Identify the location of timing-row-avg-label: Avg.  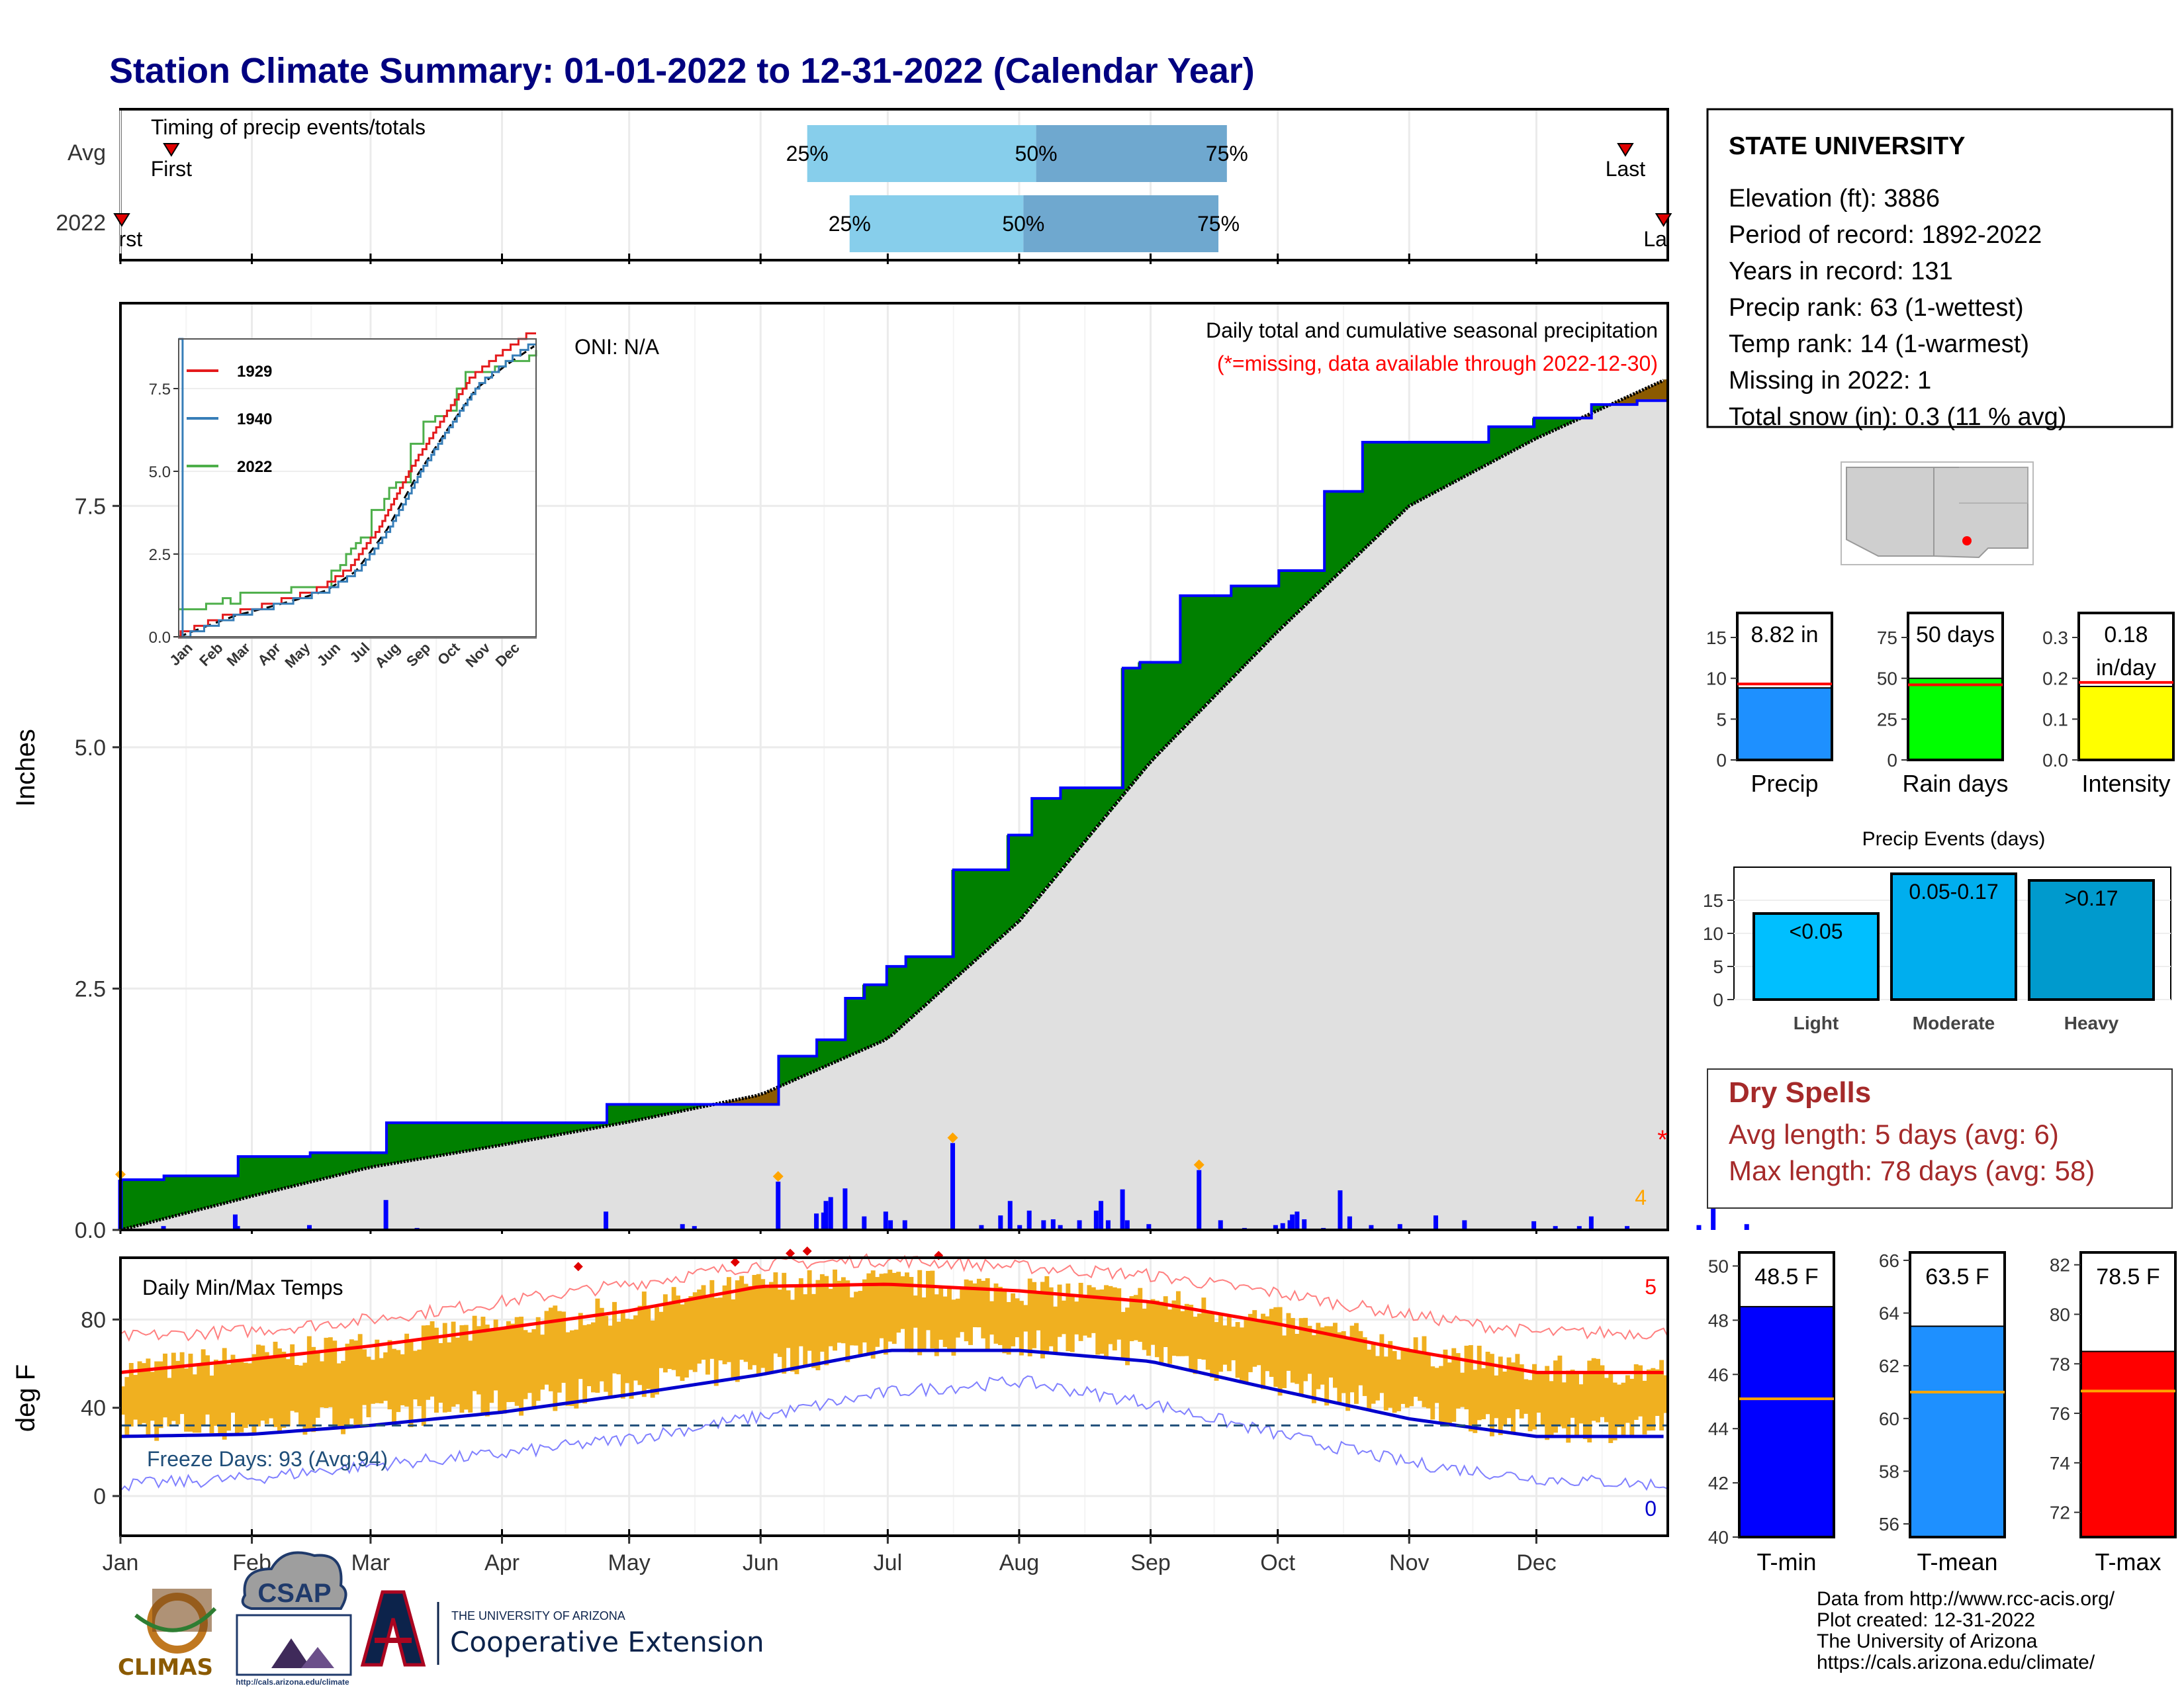
(87, 152).